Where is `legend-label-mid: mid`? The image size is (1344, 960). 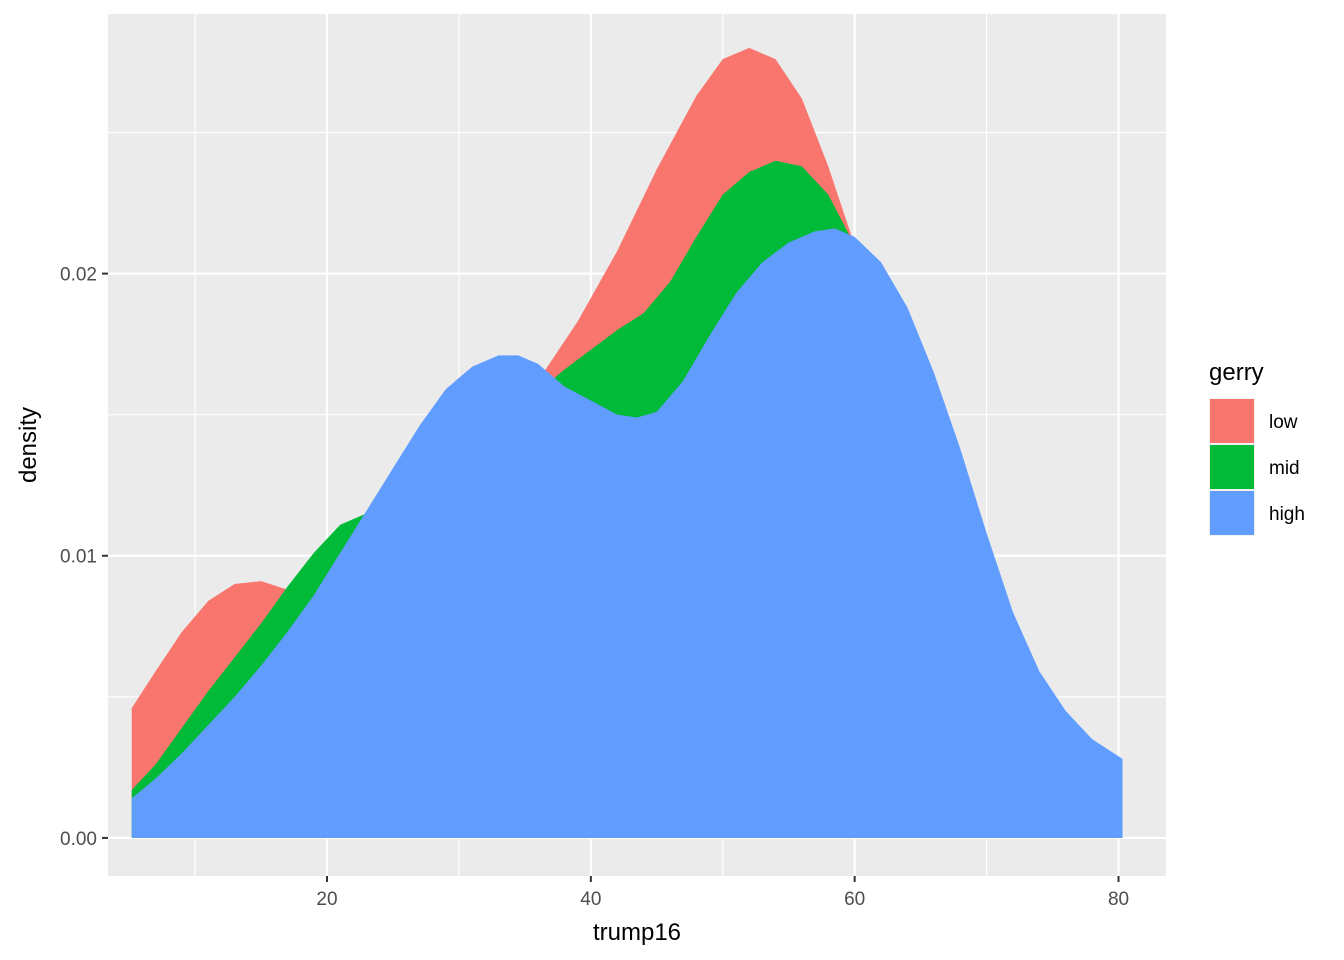 legend-label-mid: mid is located at coordinates (1284, 468).